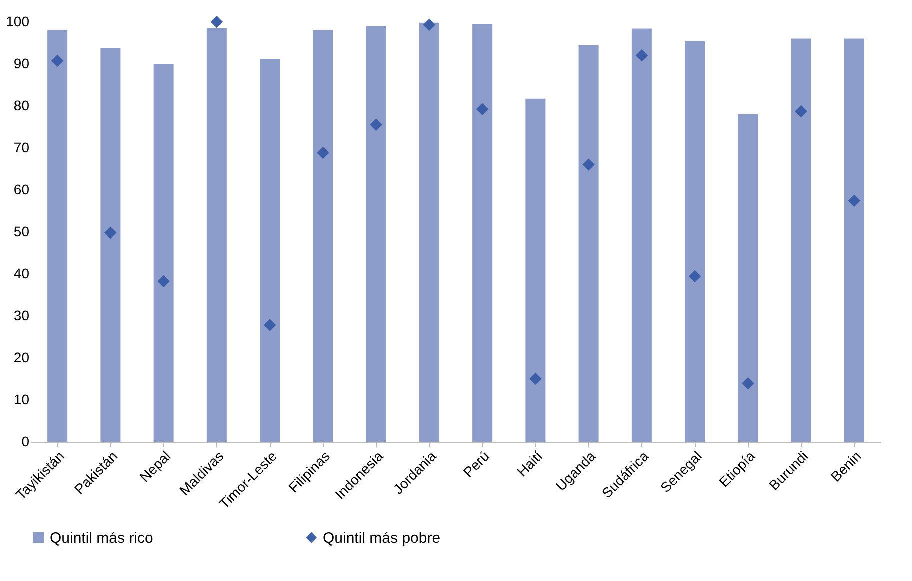 The image size is (912, 581). I want to click on y-tick-label: 0, so click(26, 442).